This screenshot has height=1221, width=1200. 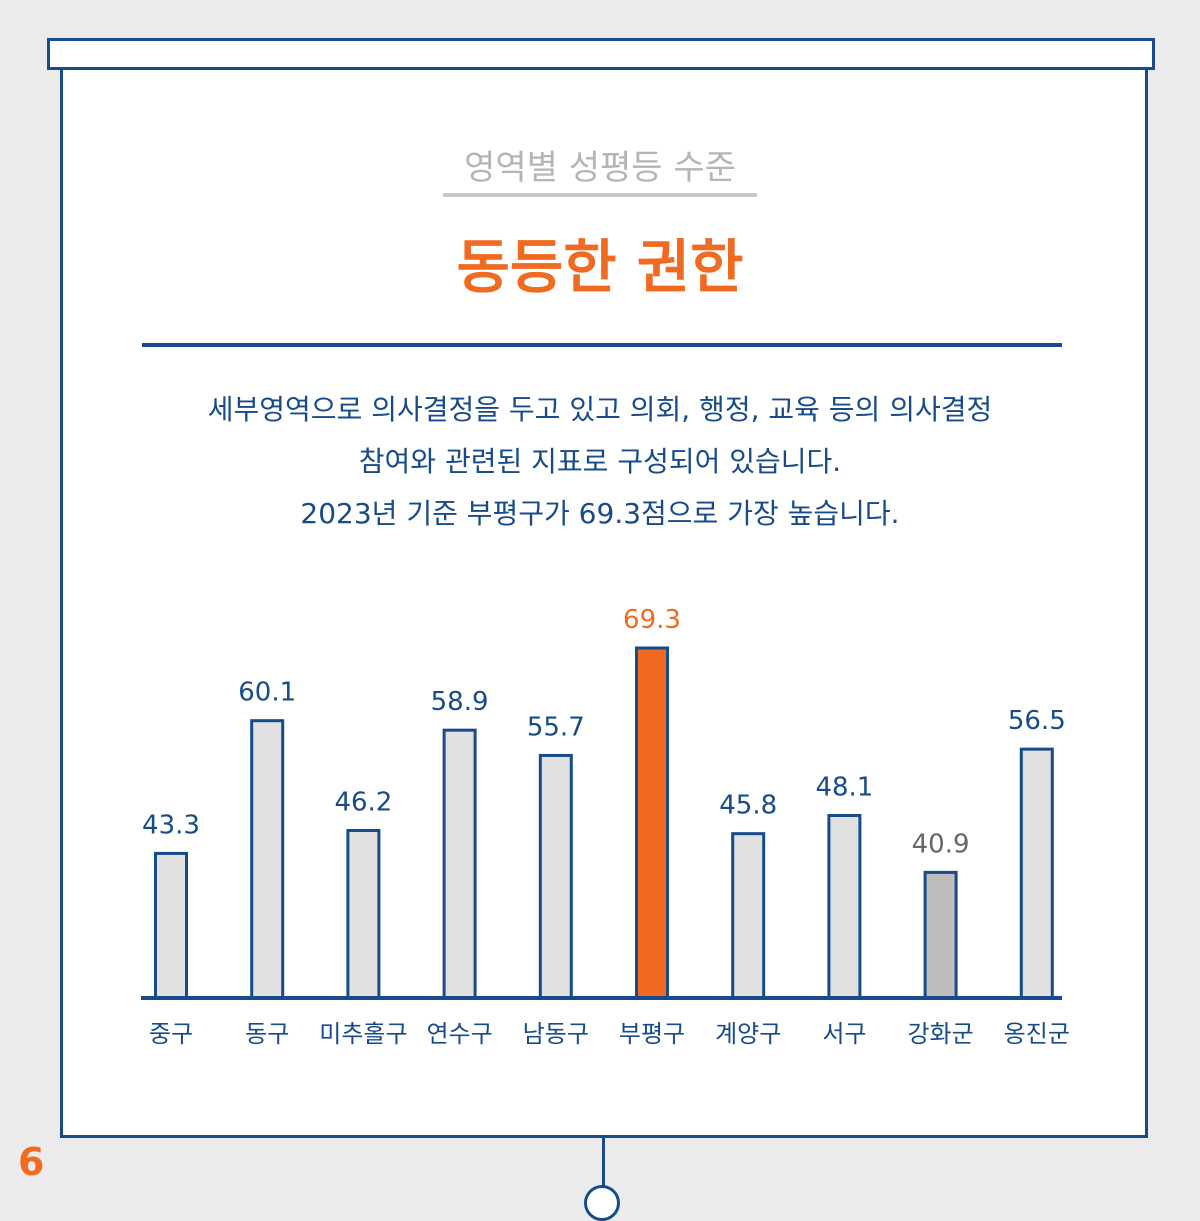 I want to click on category-label-연수구: 연수구, so click(x=459, y=1034).